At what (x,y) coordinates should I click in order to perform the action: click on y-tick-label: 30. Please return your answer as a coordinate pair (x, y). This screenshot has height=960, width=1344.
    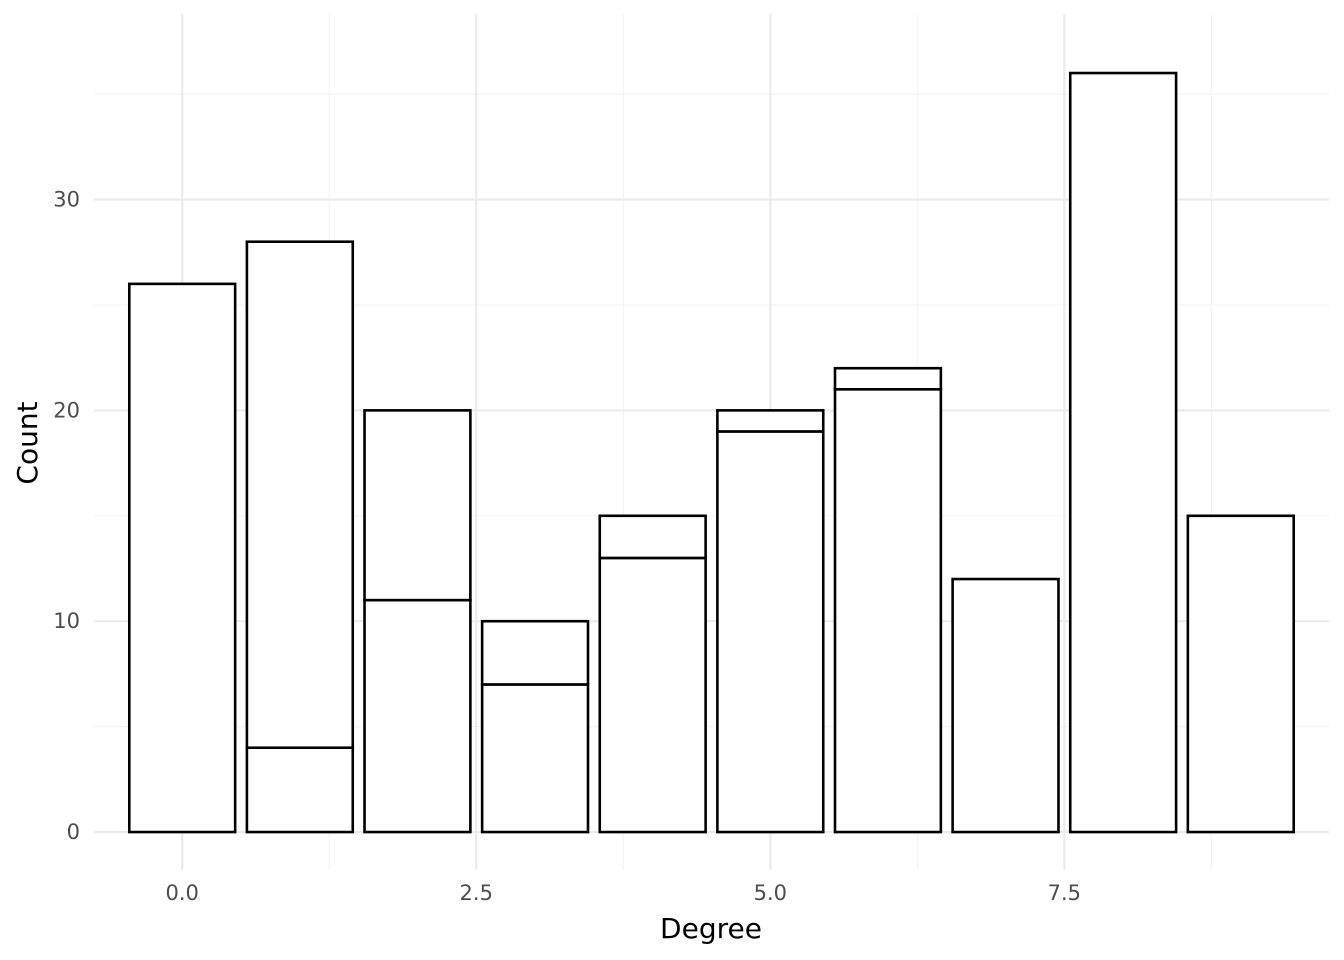
    Looking at the image, I should click on (66, 200).